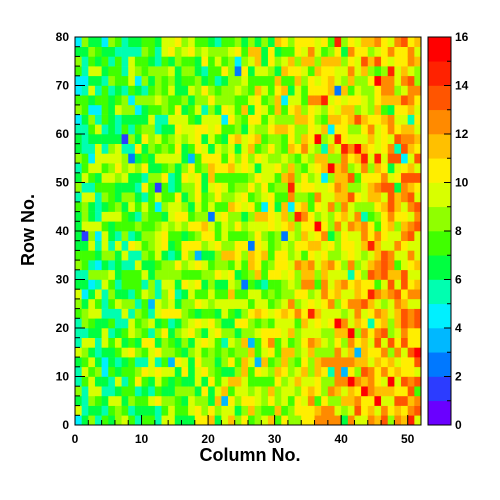 The width and height of the screenshot is (500, 500). Describe the element at coordinates (439, 340) in the screenshot. I see `colorbar-segment` at that location.